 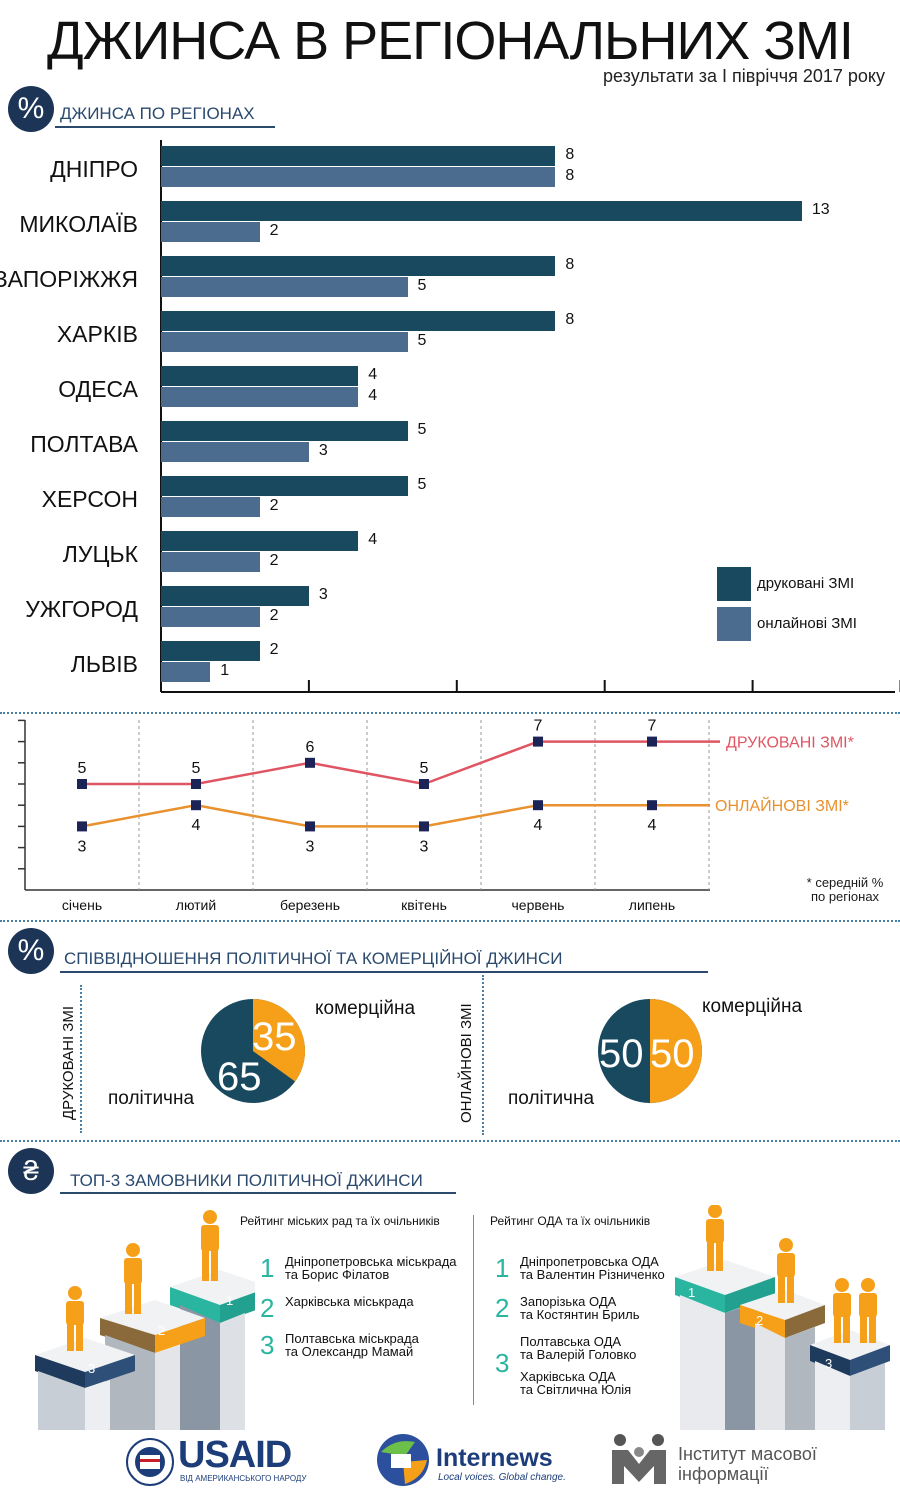 I want to click on region-label: МИКОЛАЇВ, so click(x=78, y=224).